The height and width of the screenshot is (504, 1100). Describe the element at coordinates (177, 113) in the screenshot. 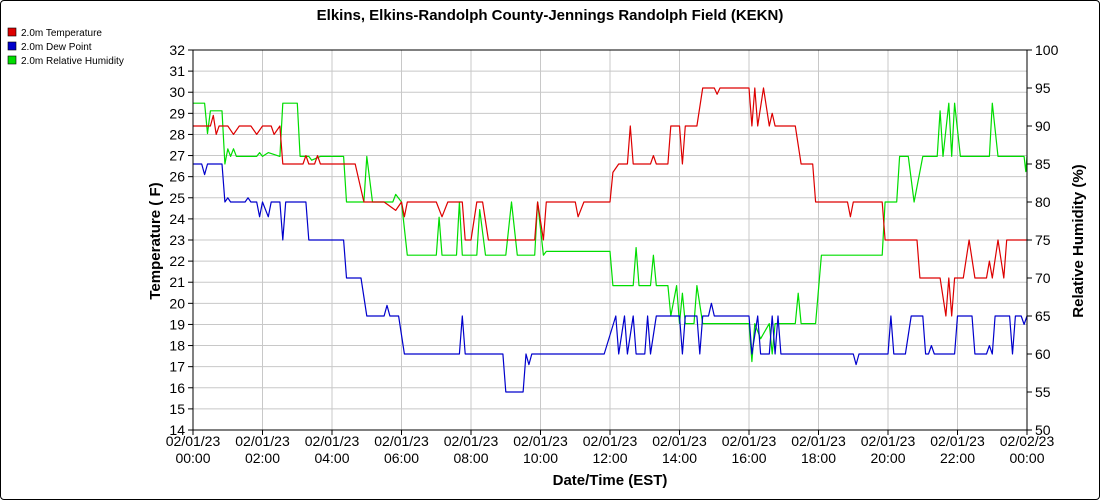

I see `y-left-tick-label: 29` at that location.